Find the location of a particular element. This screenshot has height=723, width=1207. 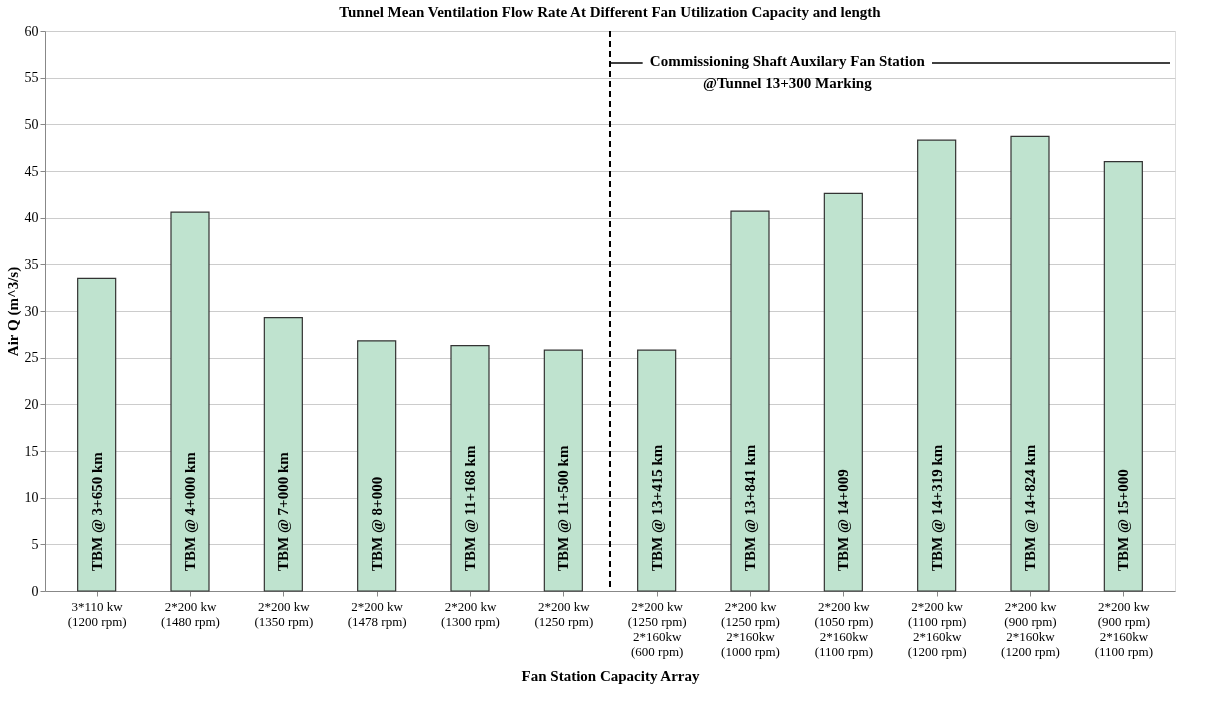

x-tick-label: 2*200 kw (1100 rpm) 2*160kw (1200 rpm) is located at coordinates (937, 628).